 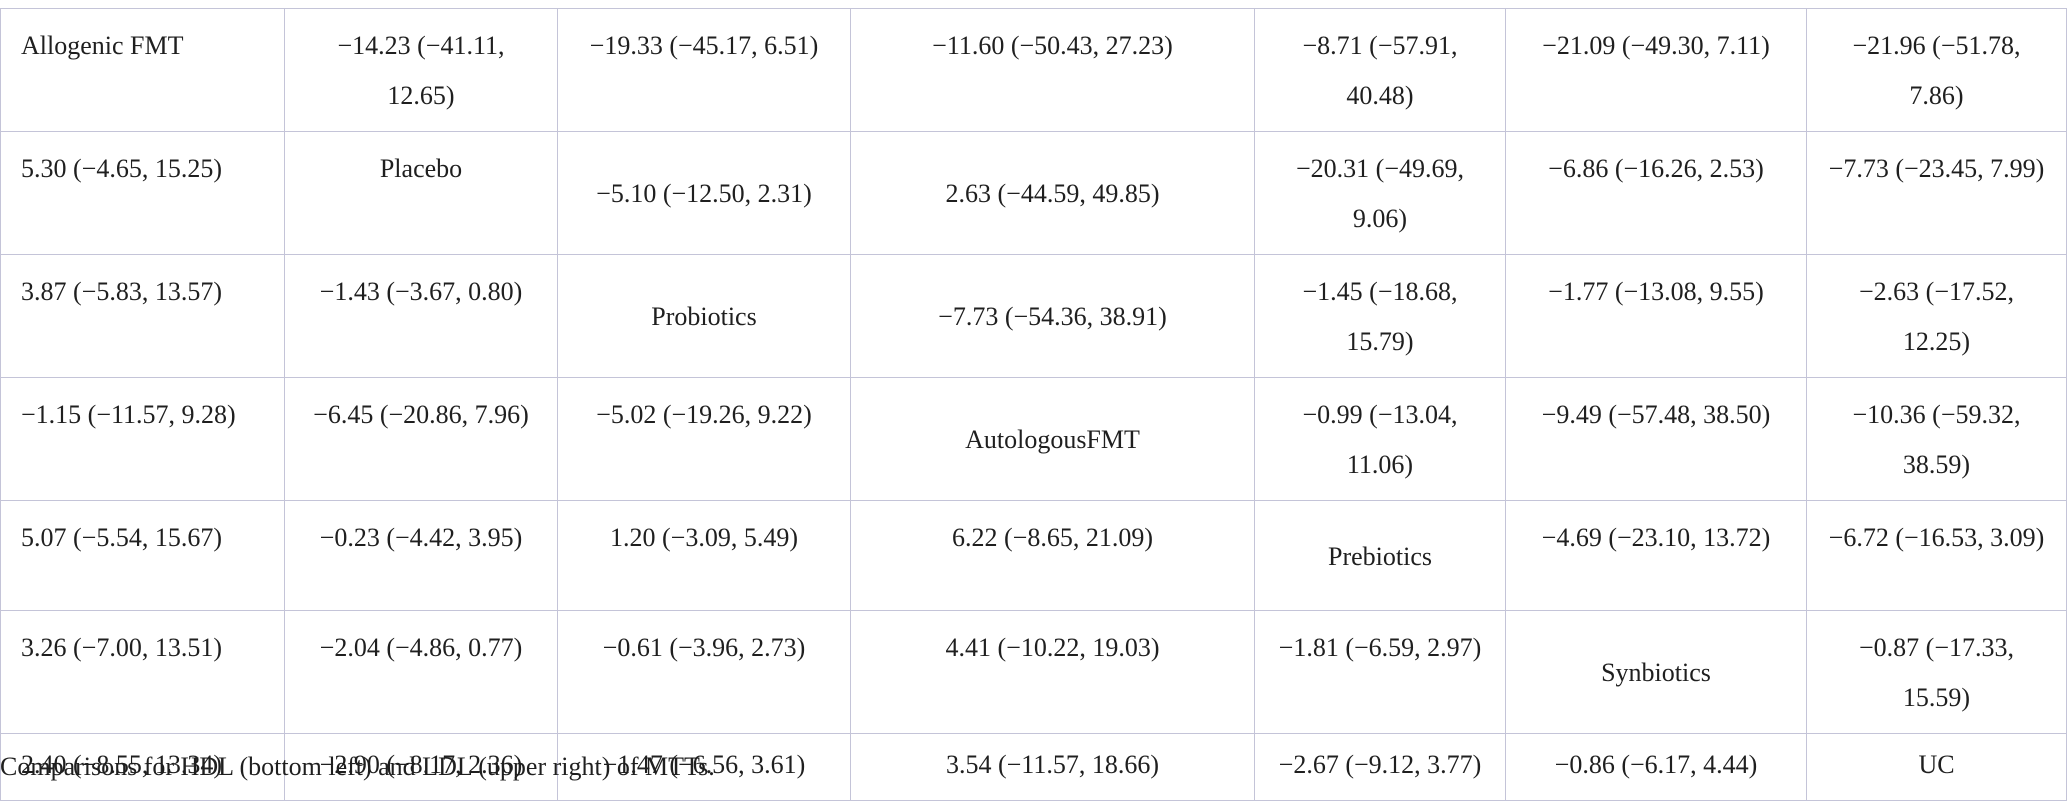 What do you see at coordinates (421, 439) in the screenshot?
I see `hdl-comparison-cell: −6.45 (−20.86, 7.96)` at bounding box center [421, 439].